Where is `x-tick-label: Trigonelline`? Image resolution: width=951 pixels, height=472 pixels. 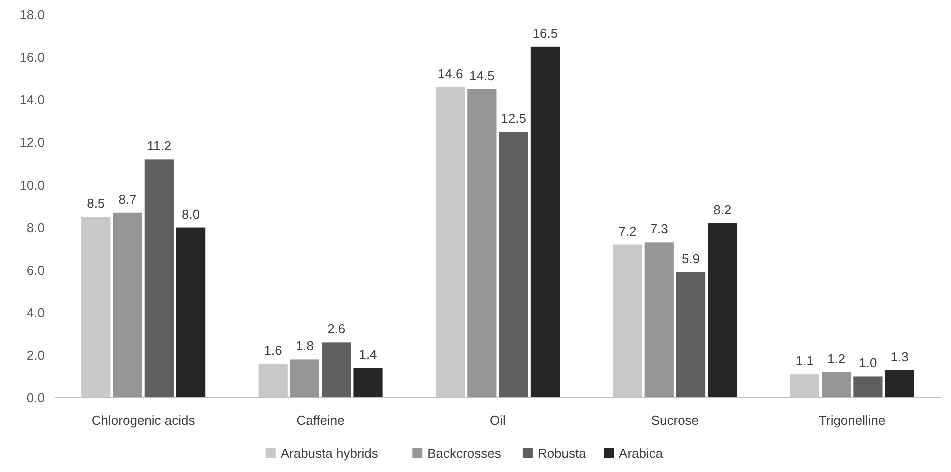
x-tick-label: Trigonelline is located at coordinates (852, 420).